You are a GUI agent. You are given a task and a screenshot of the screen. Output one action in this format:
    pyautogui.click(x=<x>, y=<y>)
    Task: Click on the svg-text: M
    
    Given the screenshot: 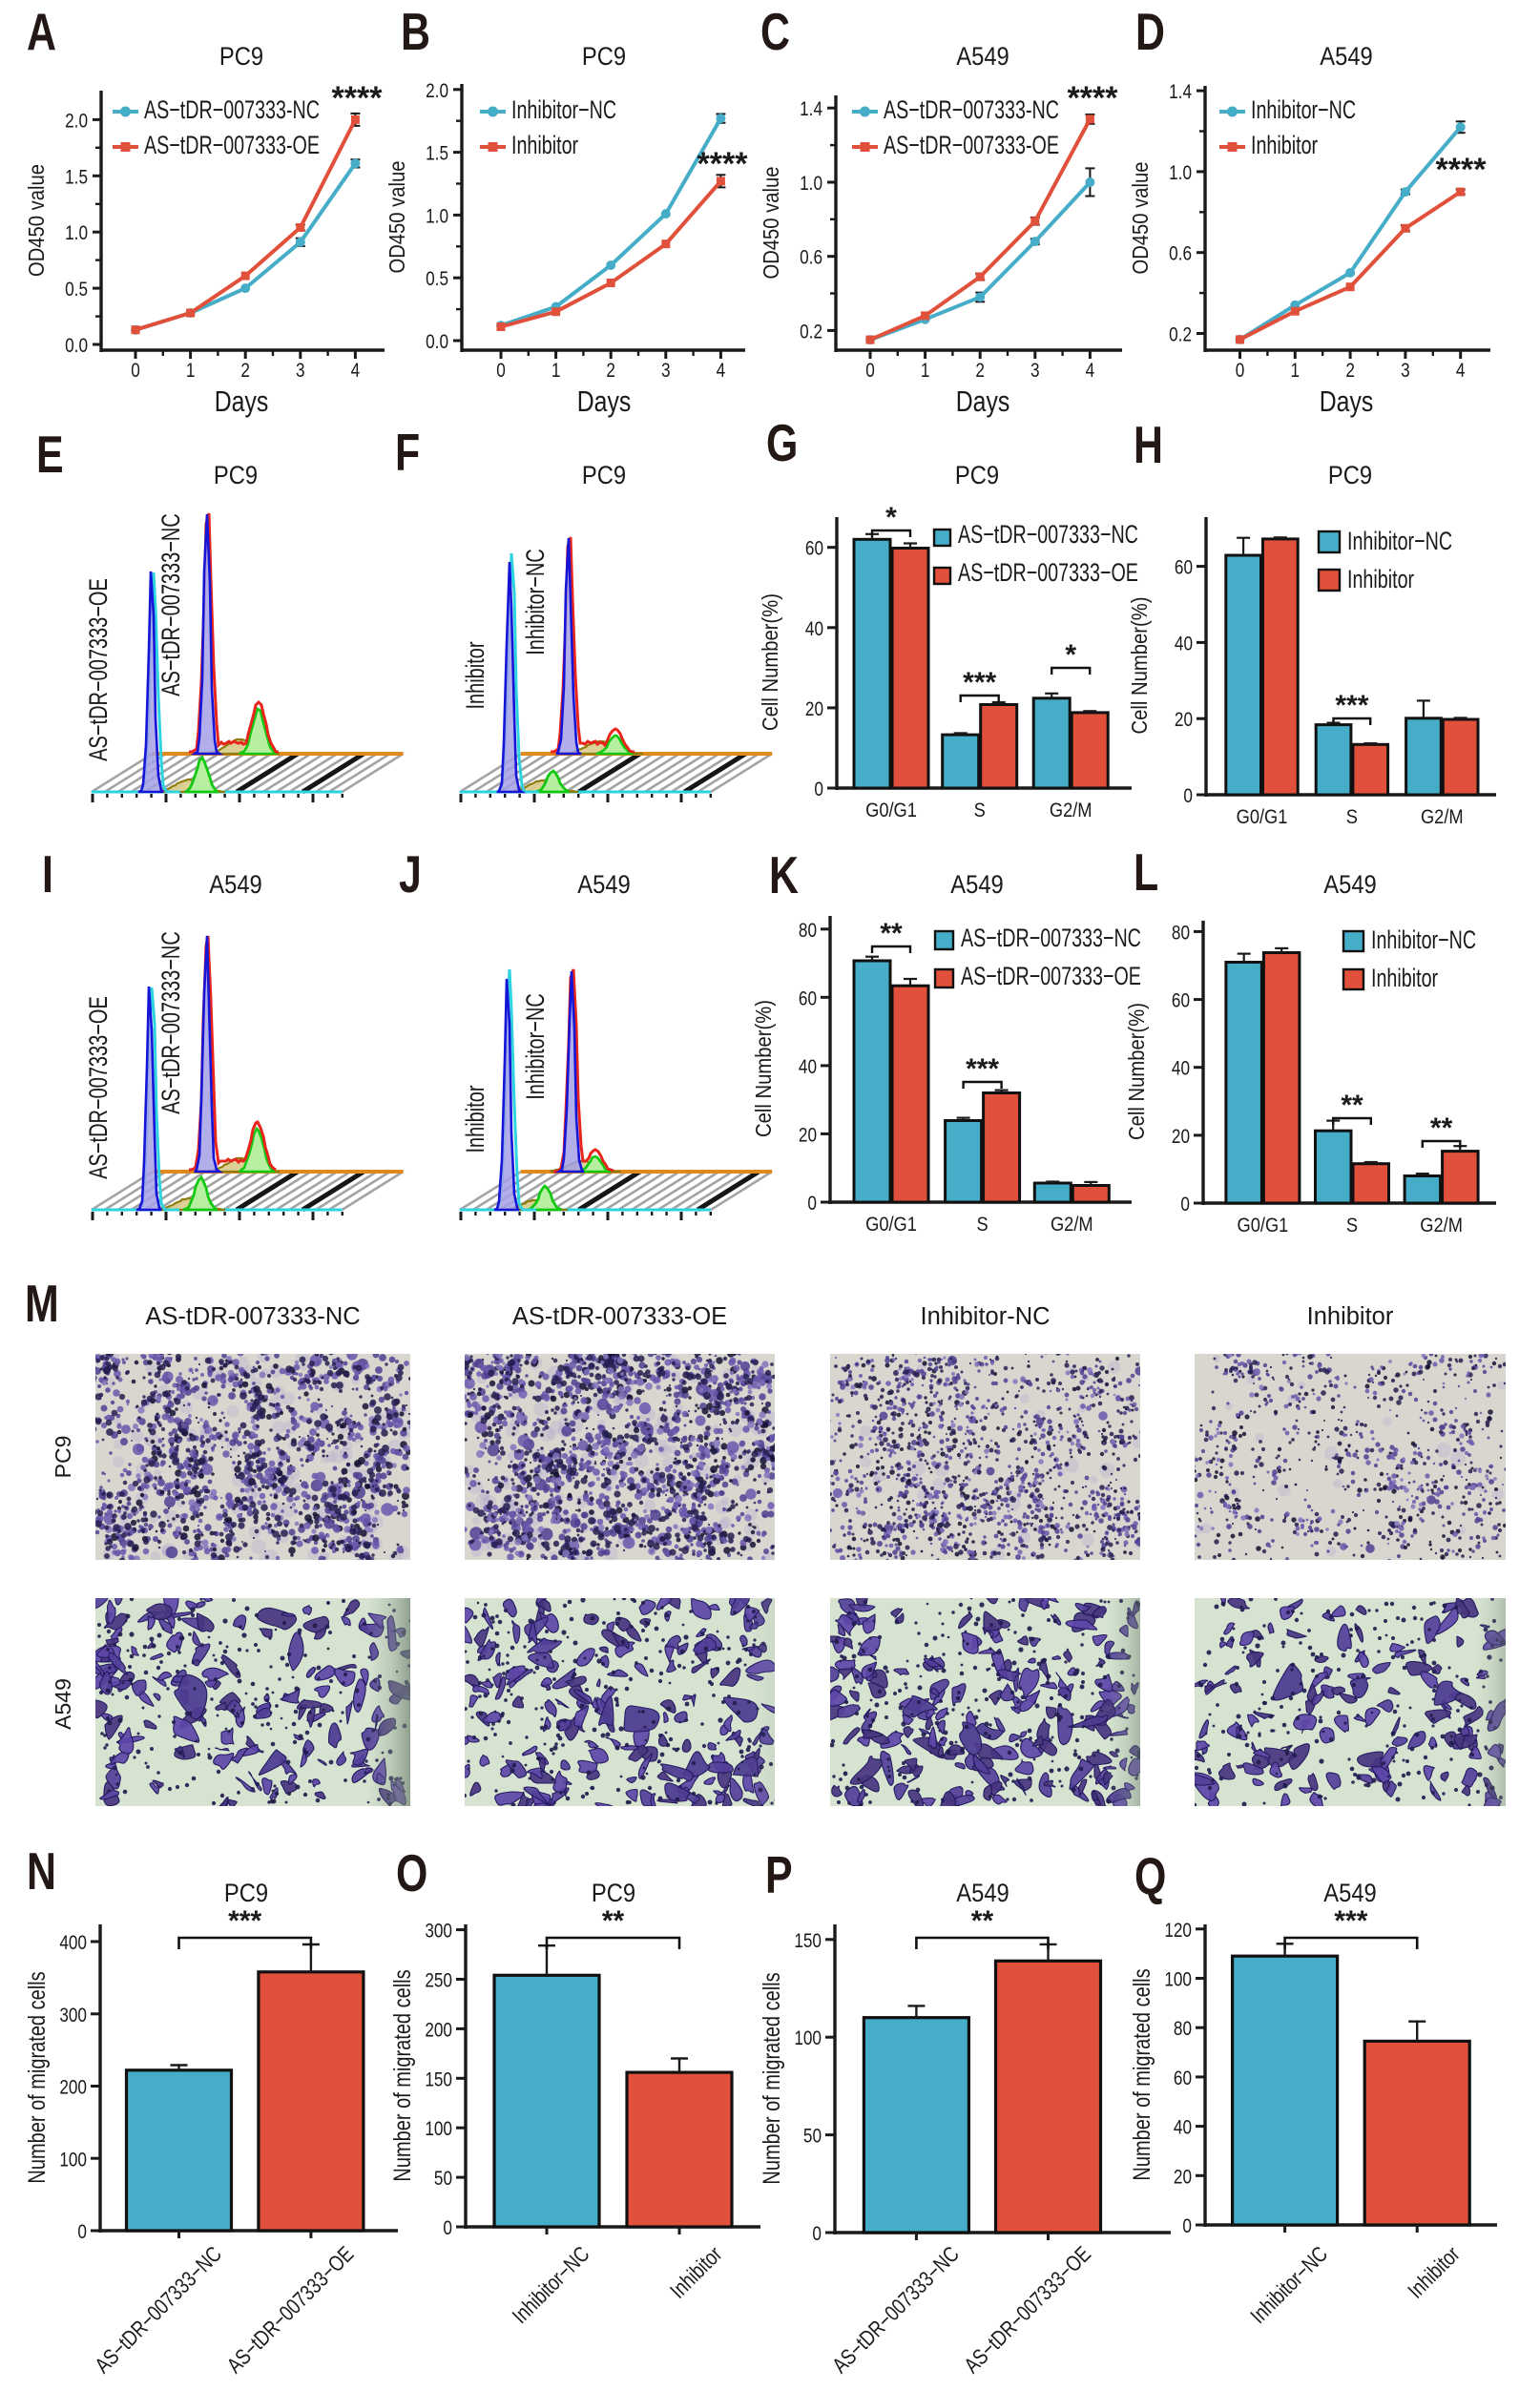 What is the action you would take?
    pyautogui.click(x=42, y=1304)
    